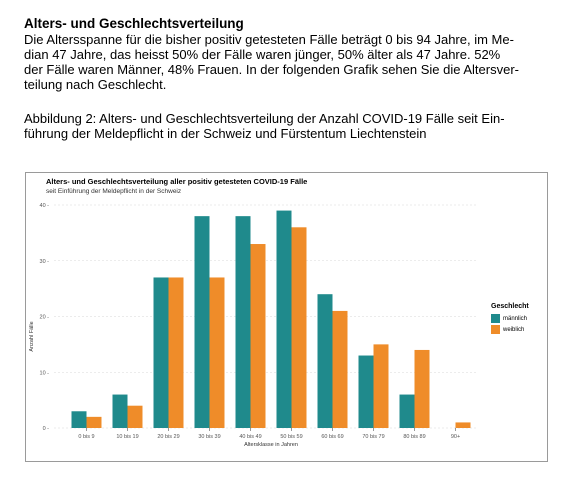 This screenshot has width=572, height=492. Describe the element at coordinates (45, 318) in the screenshot. I see `y-tick-label: 20 -` at that location.